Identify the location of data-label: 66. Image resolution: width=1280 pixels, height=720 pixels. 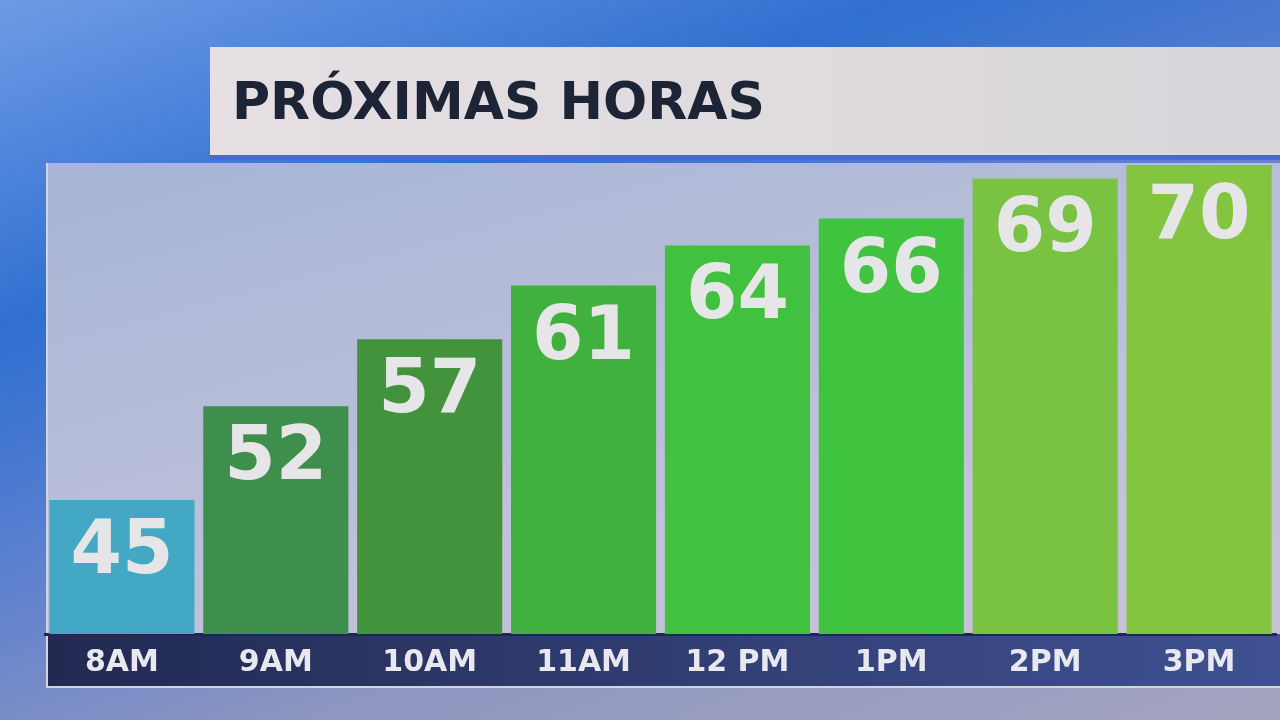
(891, 265).